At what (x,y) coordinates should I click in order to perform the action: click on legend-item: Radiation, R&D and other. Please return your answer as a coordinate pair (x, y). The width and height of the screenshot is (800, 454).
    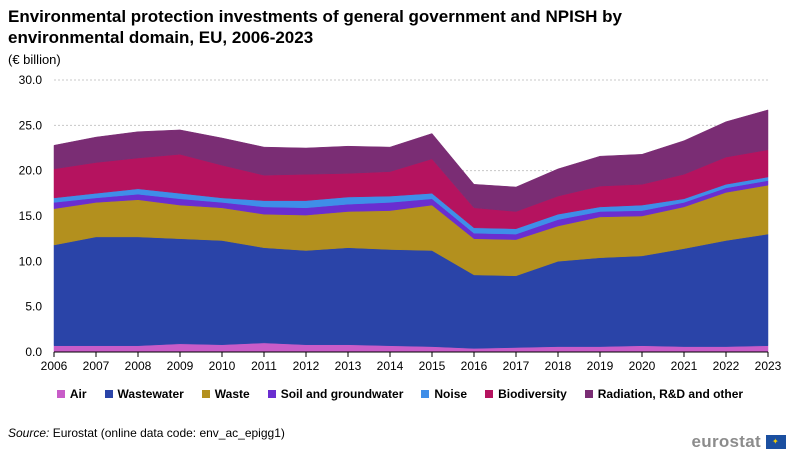
    Looking at the image, I should click on (664, 394).